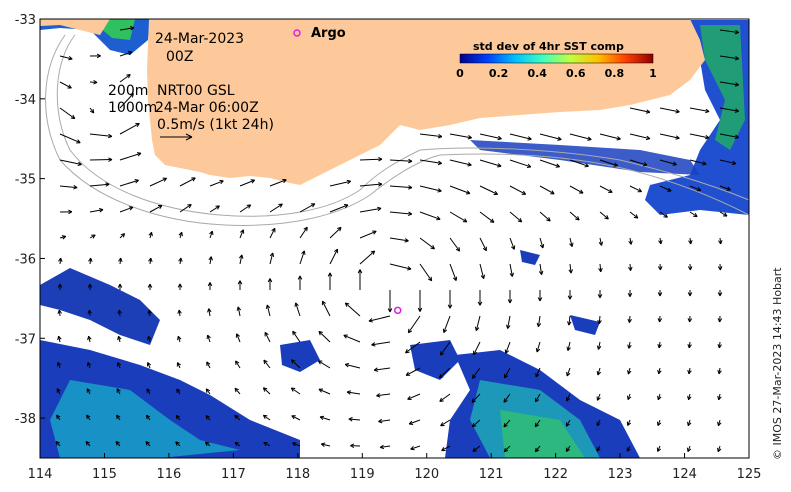 This screenshot has width=791, height=492. Describe the element at coordinates (25, 100) in the screenshot. I see `lat-tick-label: -34` at that location.